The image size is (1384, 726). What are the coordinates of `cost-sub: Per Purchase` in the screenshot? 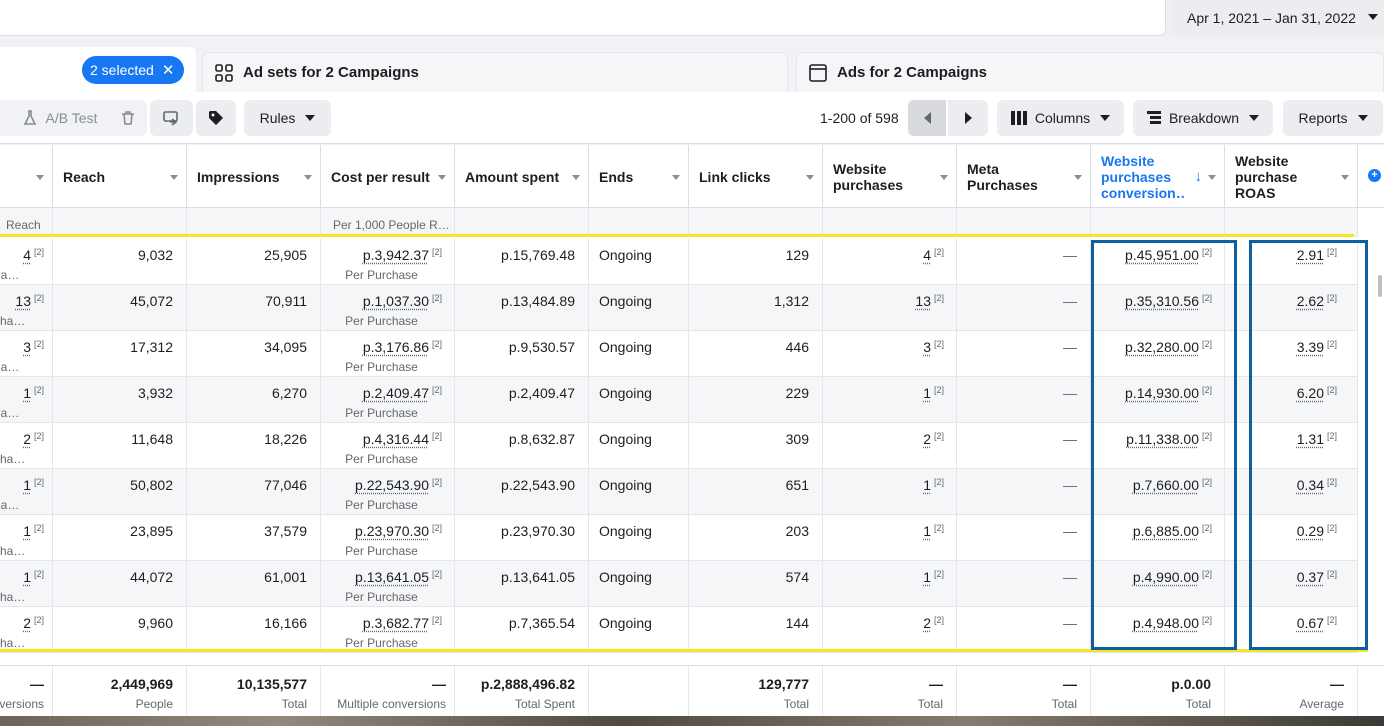 It's located at (381, 505).